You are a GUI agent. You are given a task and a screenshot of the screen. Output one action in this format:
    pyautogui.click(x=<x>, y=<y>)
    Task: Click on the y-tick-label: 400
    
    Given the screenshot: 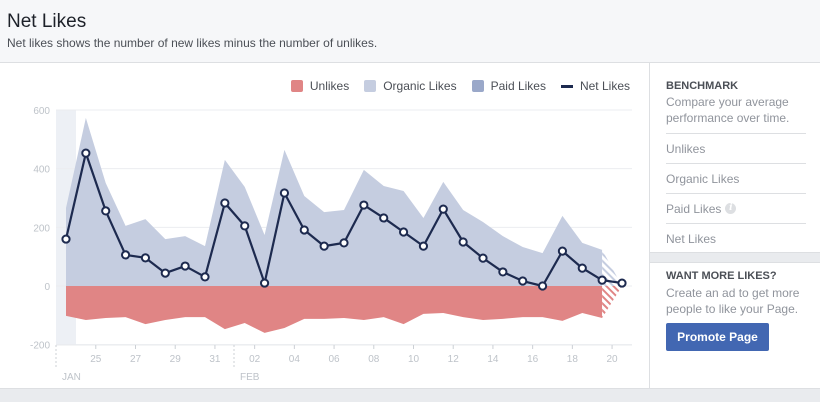 What is the action you would take?
    pyautogui.click(x=41, y=170)
    